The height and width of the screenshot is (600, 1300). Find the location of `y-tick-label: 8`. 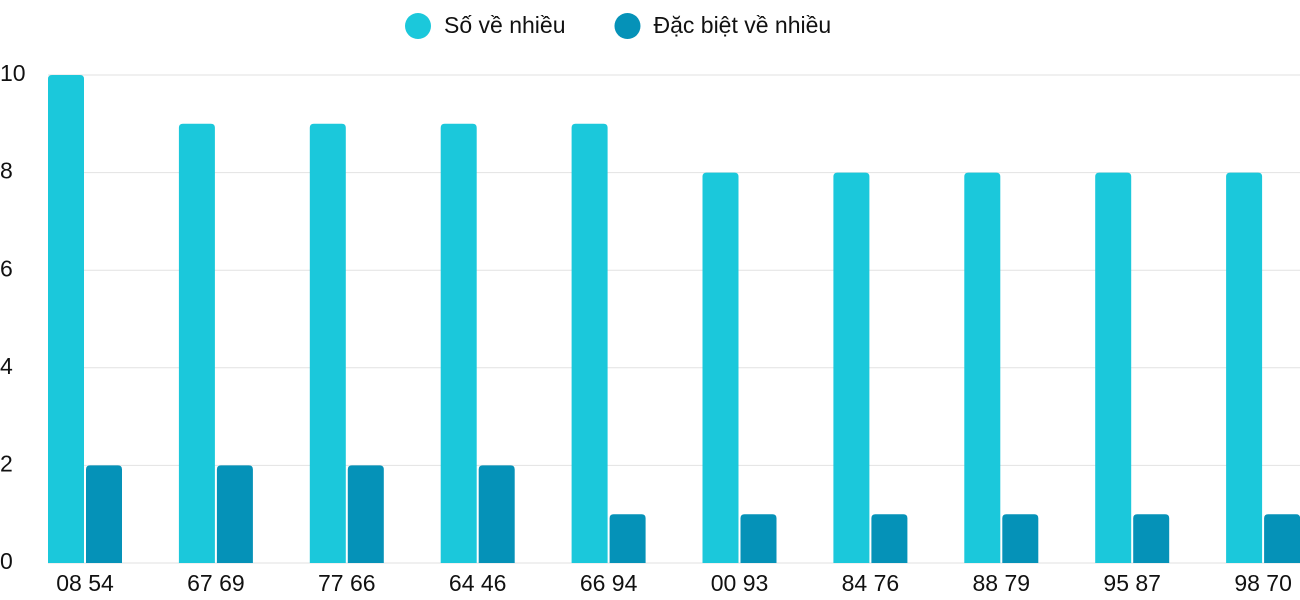

y-tick-label: 8 is located at coordinates (6, 171).